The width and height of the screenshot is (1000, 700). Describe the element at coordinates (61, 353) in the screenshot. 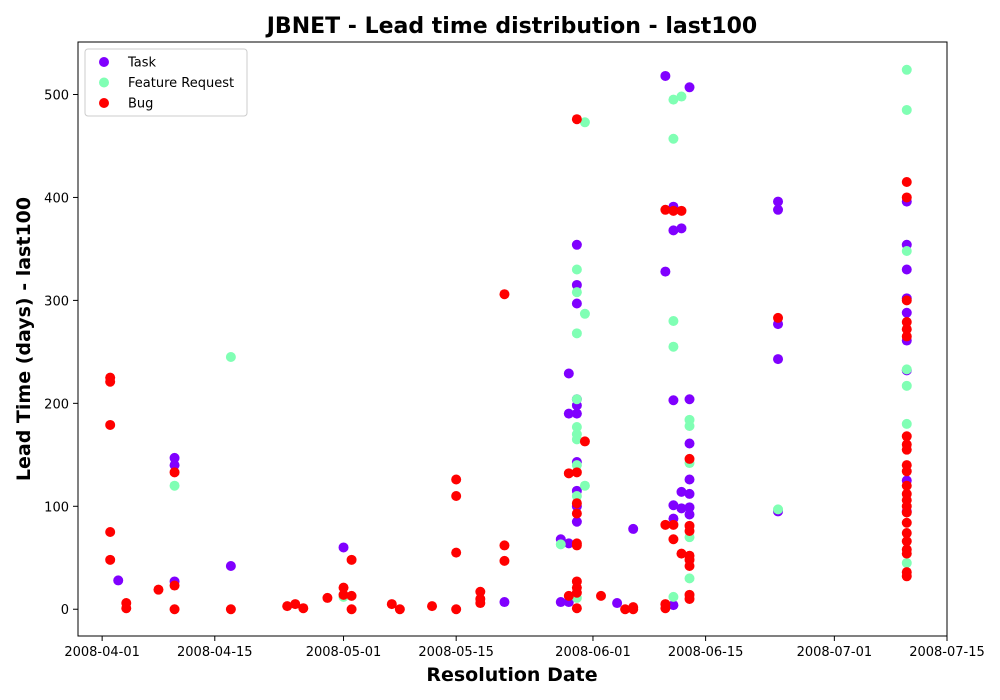

I see `y-axis-ticks: 0 100 200 300 400 500` at that location.